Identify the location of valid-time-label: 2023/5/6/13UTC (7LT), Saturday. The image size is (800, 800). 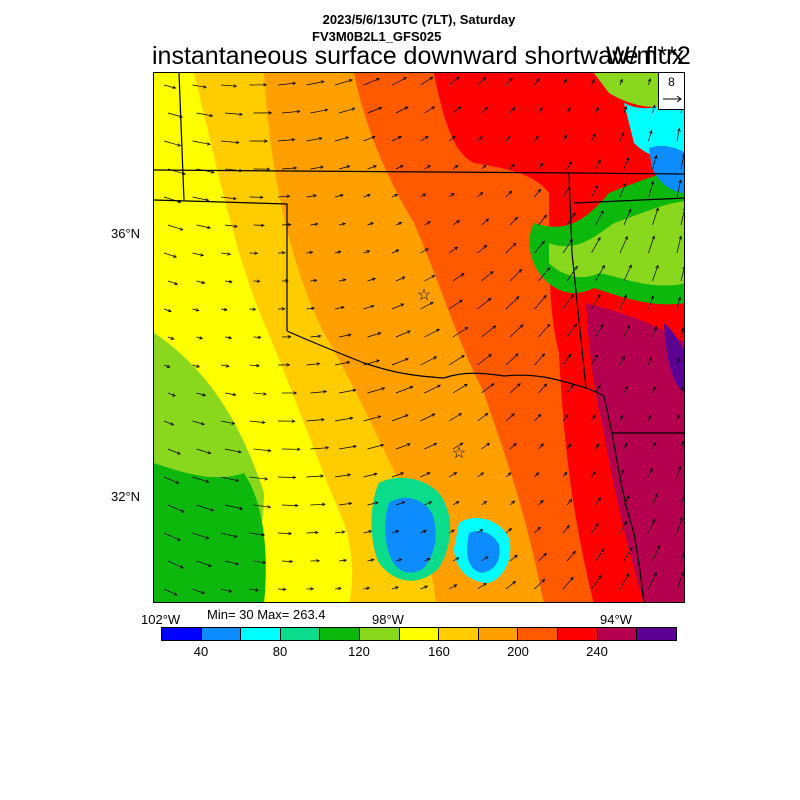
(419, 19).